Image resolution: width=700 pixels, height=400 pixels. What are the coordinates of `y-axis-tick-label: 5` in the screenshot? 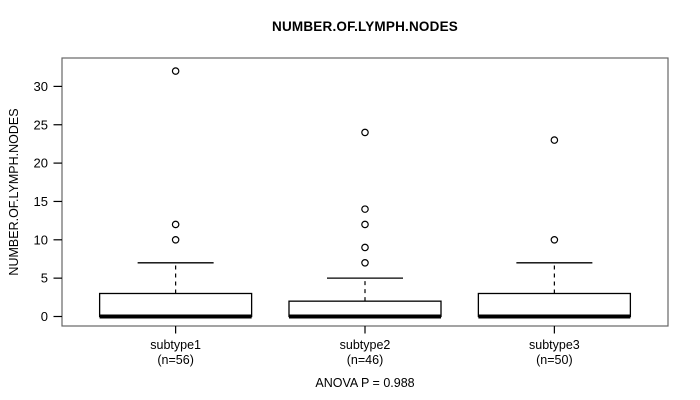 It's located at (44, 278).